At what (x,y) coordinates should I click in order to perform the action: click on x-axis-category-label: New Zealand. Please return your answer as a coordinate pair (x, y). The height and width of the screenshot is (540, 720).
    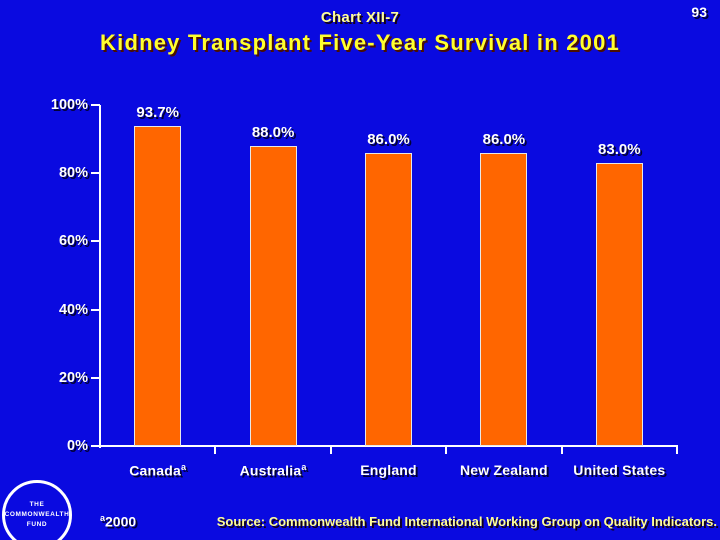
    Looking at the image, I should click on (504, 470).